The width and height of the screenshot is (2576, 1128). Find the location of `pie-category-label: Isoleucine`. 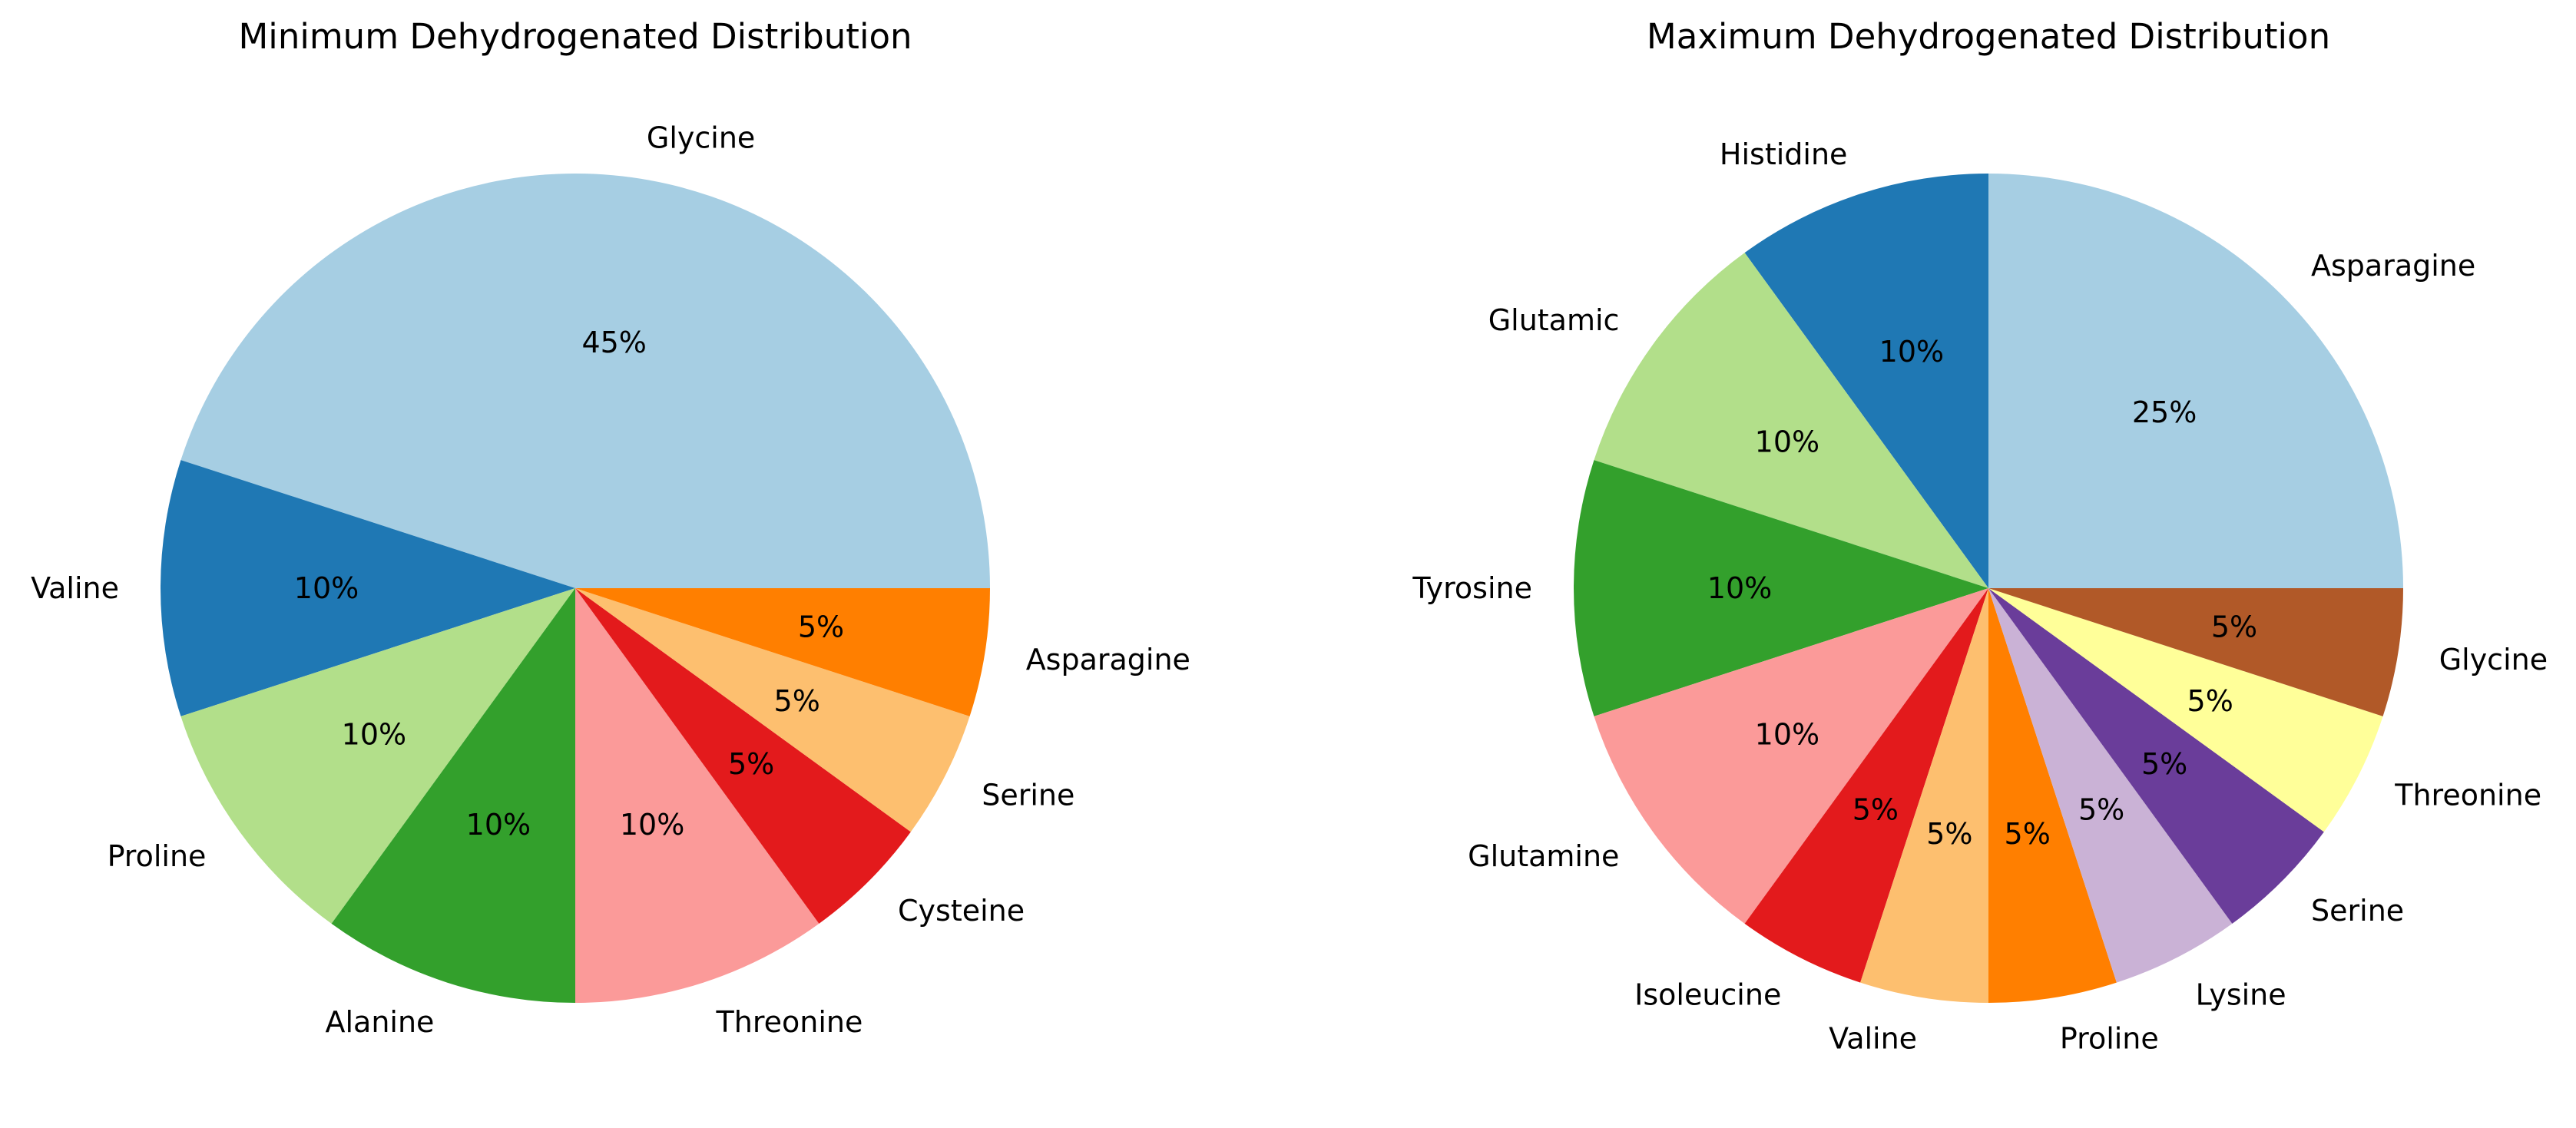

pie-category-label: Isoleucine is located at coordinates (1708, 994).